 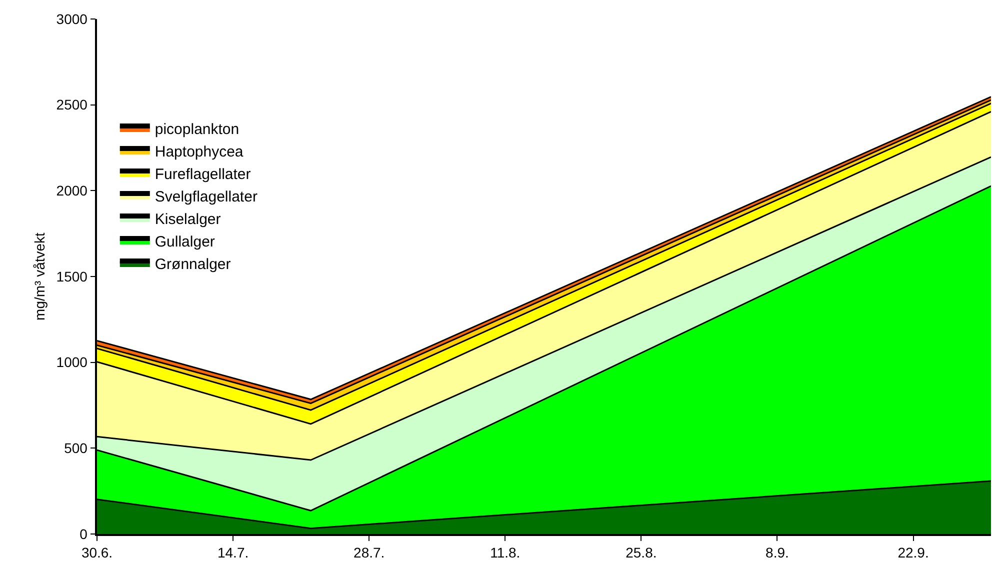 What do you see at coordinates (184, 241) in the screenshot?
I see `legend-label: Gullalger` at bounding box center [184, 241].